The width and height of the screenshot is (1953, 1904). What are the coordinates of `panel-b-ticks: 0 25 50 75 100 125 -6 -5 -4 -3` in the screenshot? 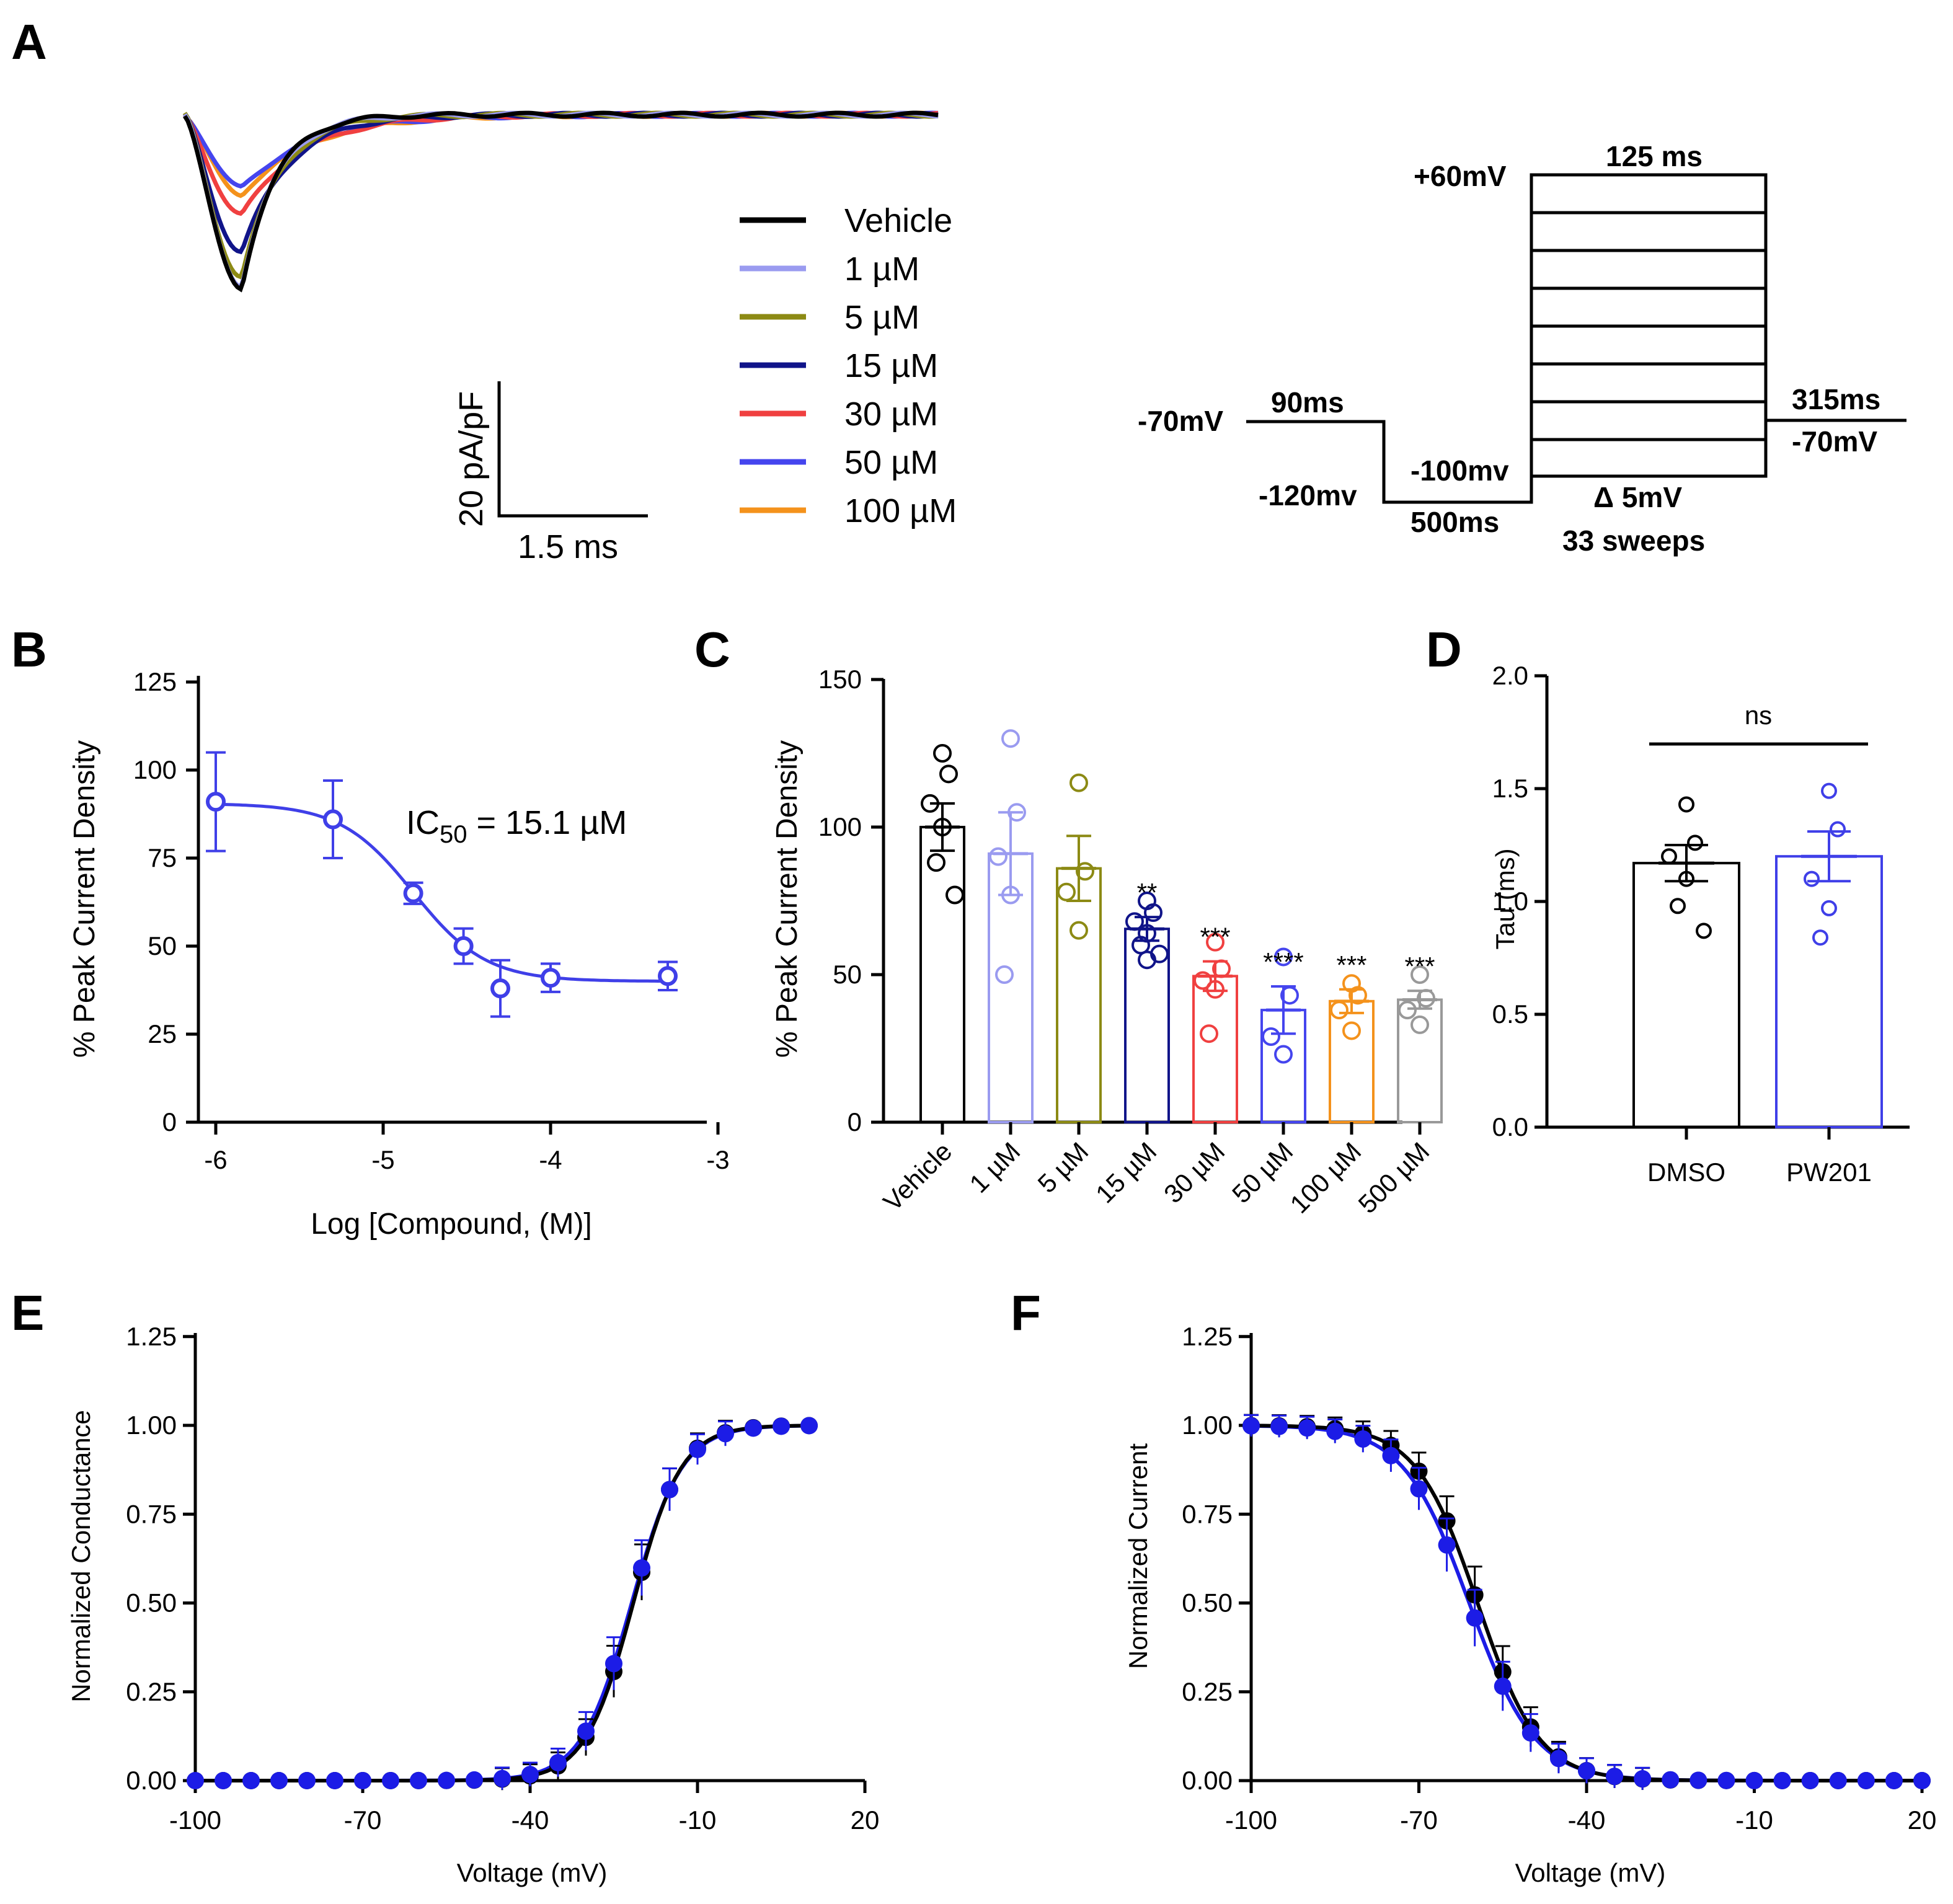 It's located at (431, 921).